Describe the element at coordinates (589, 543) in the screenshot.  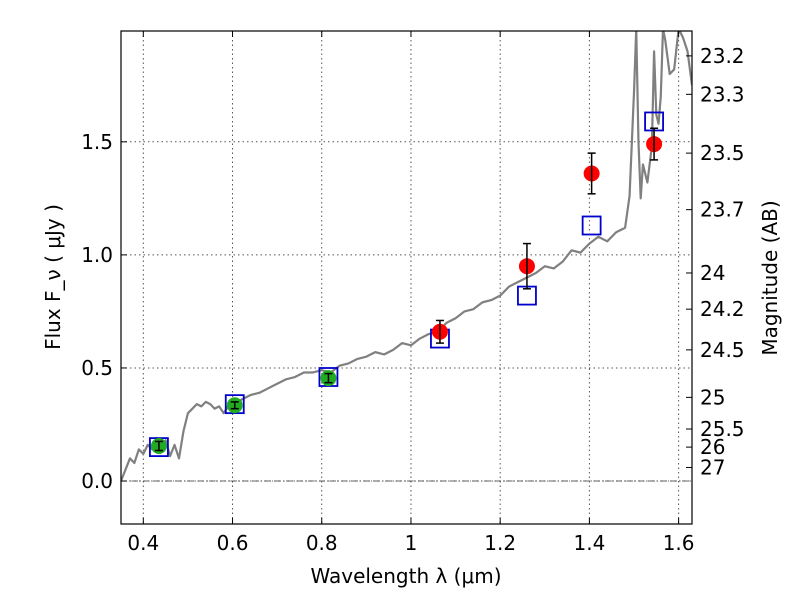
I see `x-tick-label: 1.4` at that location.